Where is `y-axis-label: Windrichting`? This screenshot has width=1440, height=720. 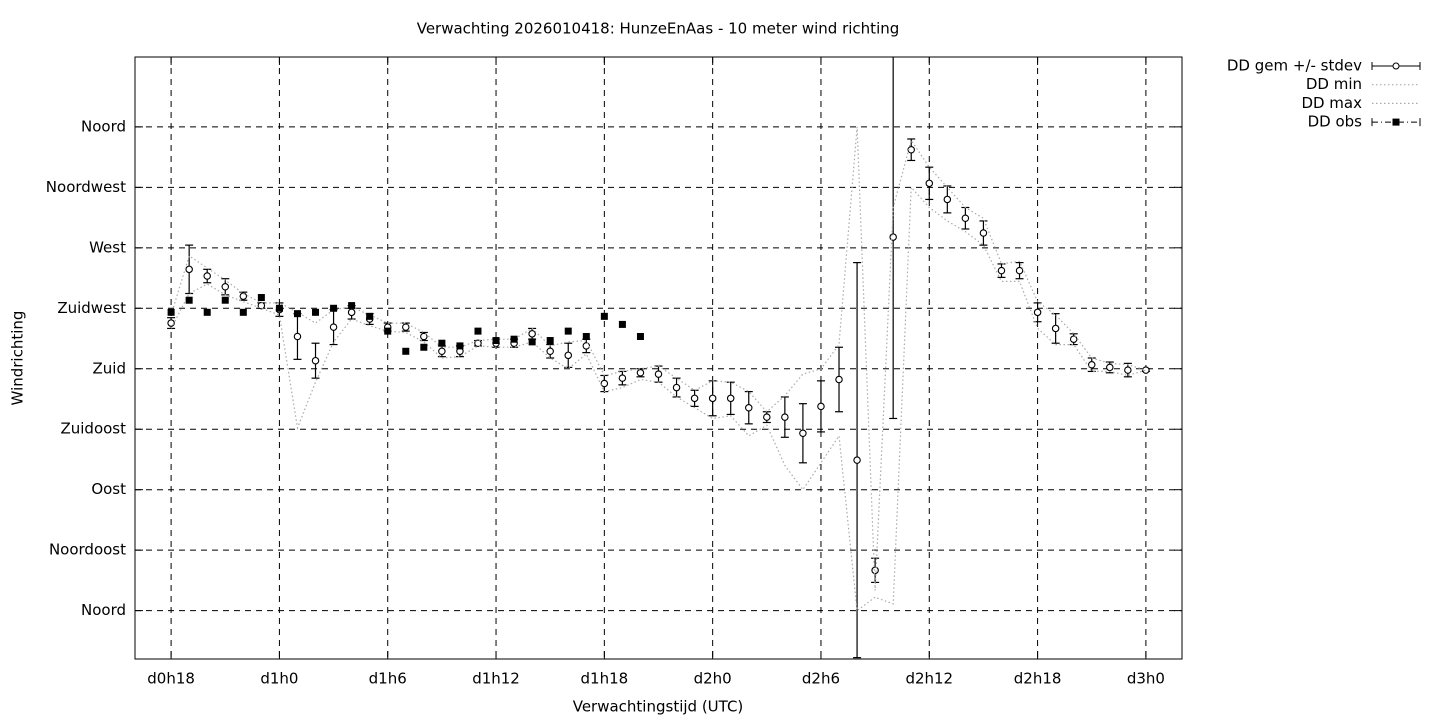 y-axis-label: Windrichting is located at coordinates (18, 358).